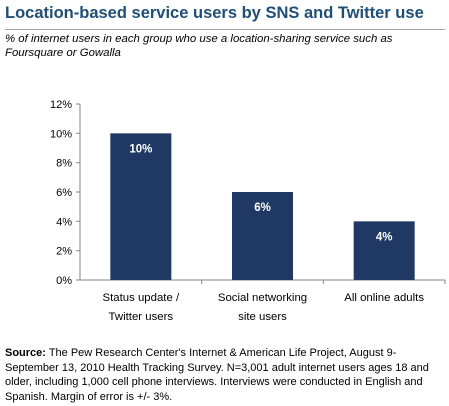  What do you see at coordinates (141, 317) in the screenshot?
I see `category-label-line: Twitter users` at bounding box center [141, 317].